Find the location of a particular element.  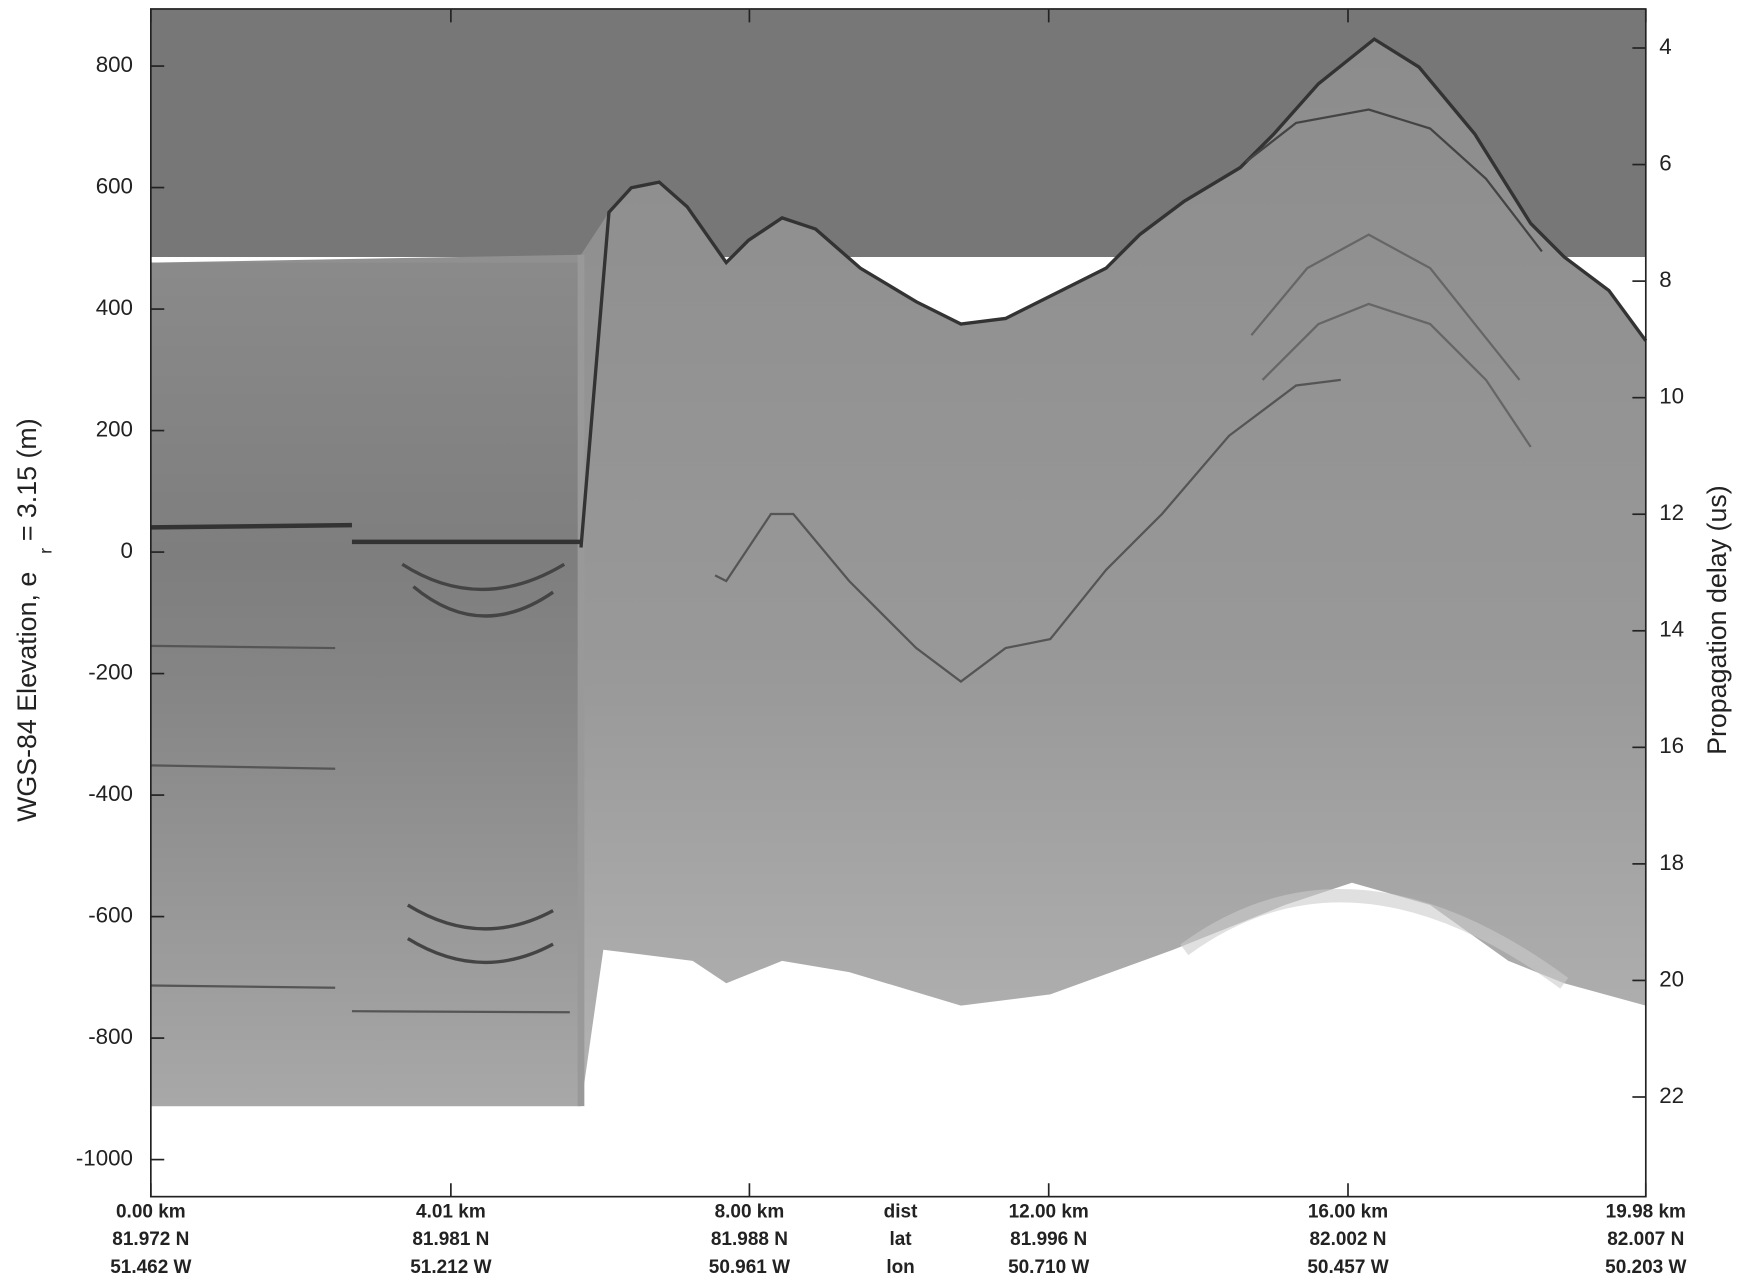

lat-label: 82.002 N is located at coordinates (1347, 1239).